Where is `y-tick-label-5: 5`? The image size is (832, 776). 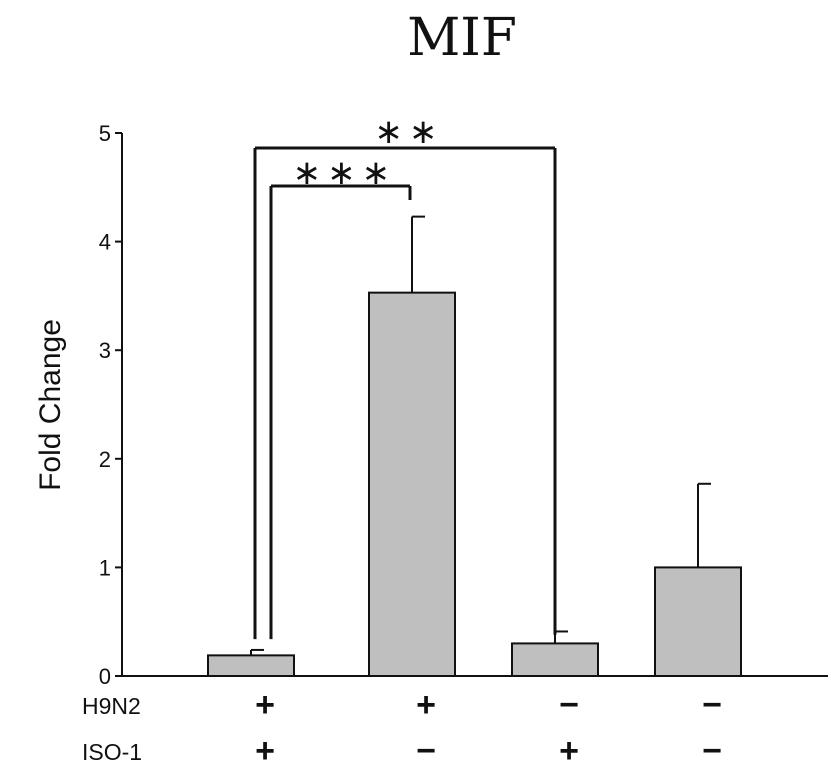
y-tick-label-5: 5 is located at coordinates (105, 133).